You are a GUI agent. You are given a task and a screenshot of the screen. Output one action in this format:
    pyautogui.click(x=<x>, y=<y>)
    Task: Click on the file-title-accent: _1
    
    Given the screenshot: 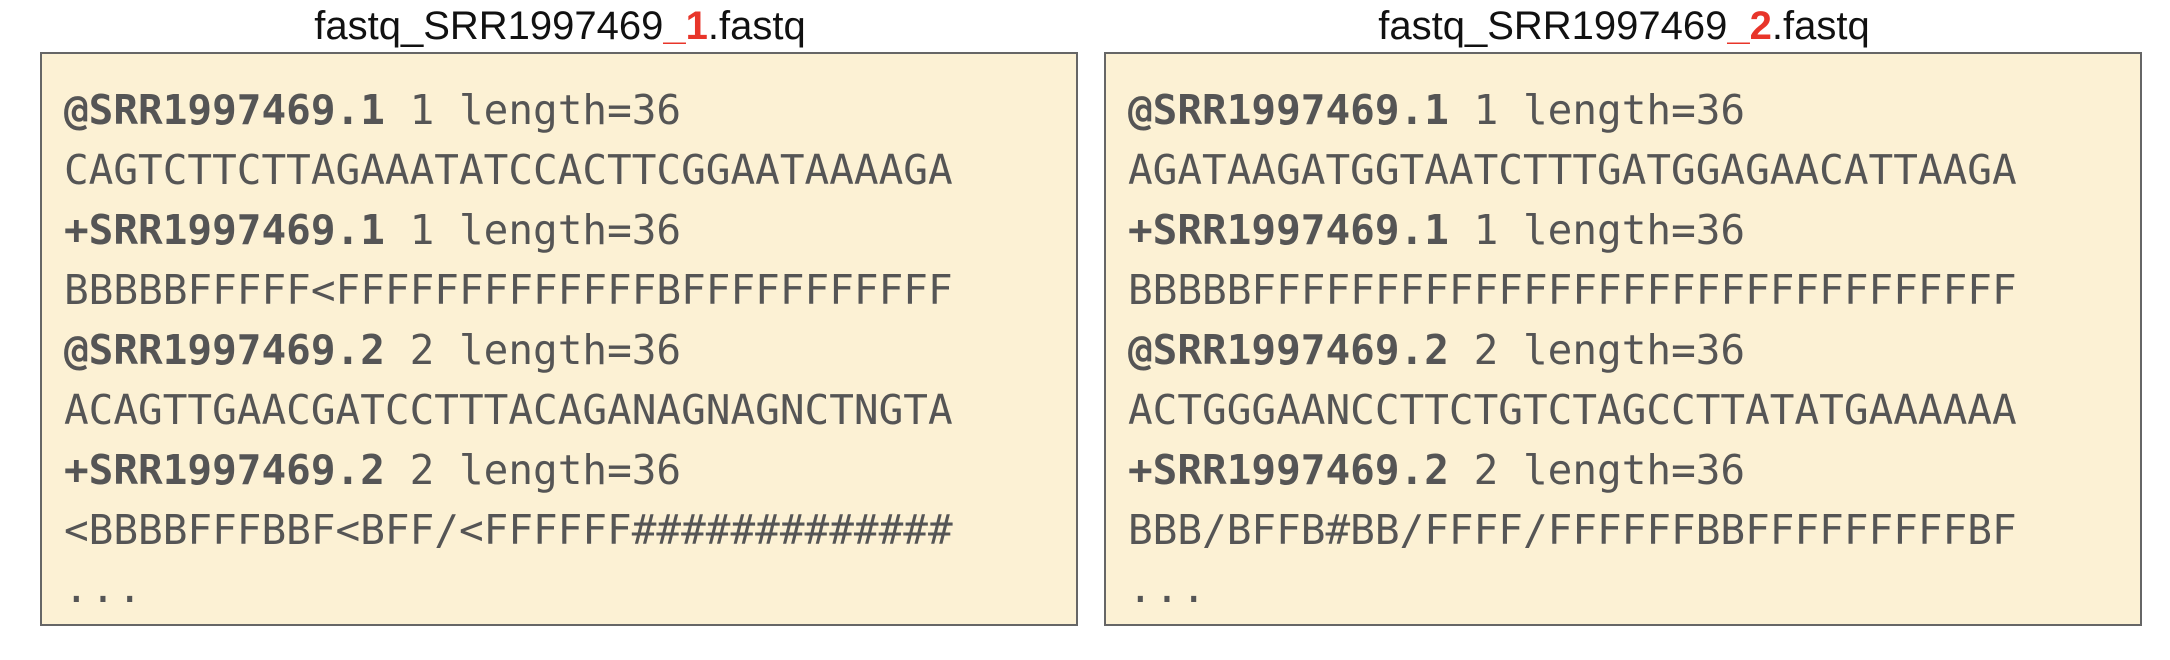 What is the action you would take?
    pyautogui.click(x=685, y=26)
    